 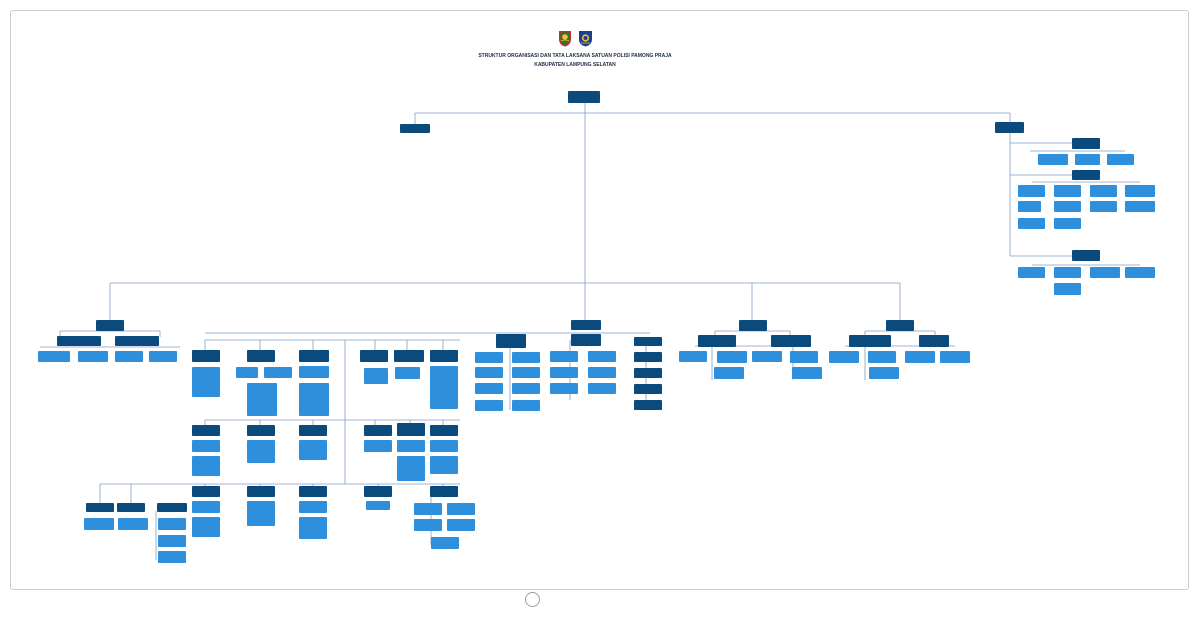 What do you see at coordinates (584, 97) in the screenshot?
I see `org-box-head` at bounding box center [584, 97].